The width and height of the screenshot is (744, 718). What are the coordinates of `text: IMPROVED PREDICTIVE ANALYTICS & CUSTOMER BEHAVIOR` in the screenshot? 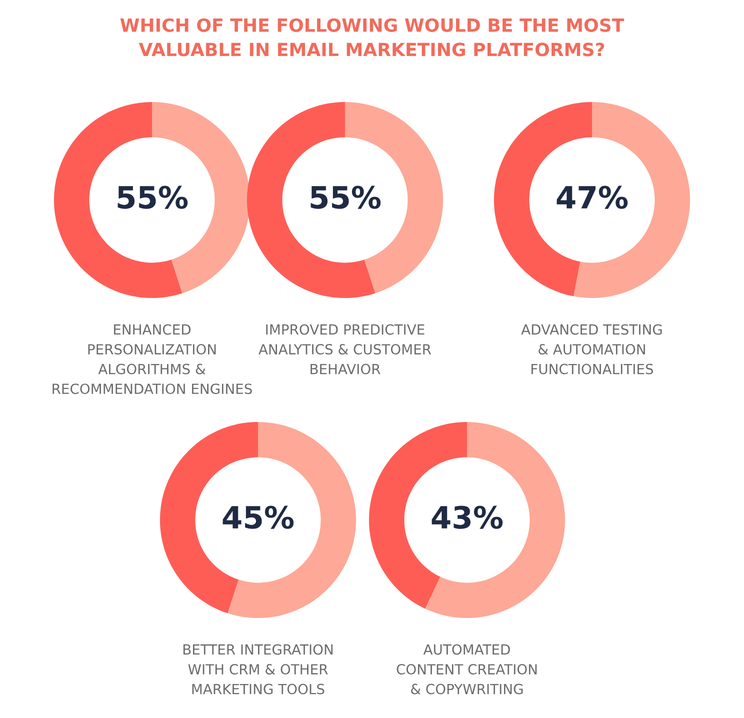 It's located at (345, 349).